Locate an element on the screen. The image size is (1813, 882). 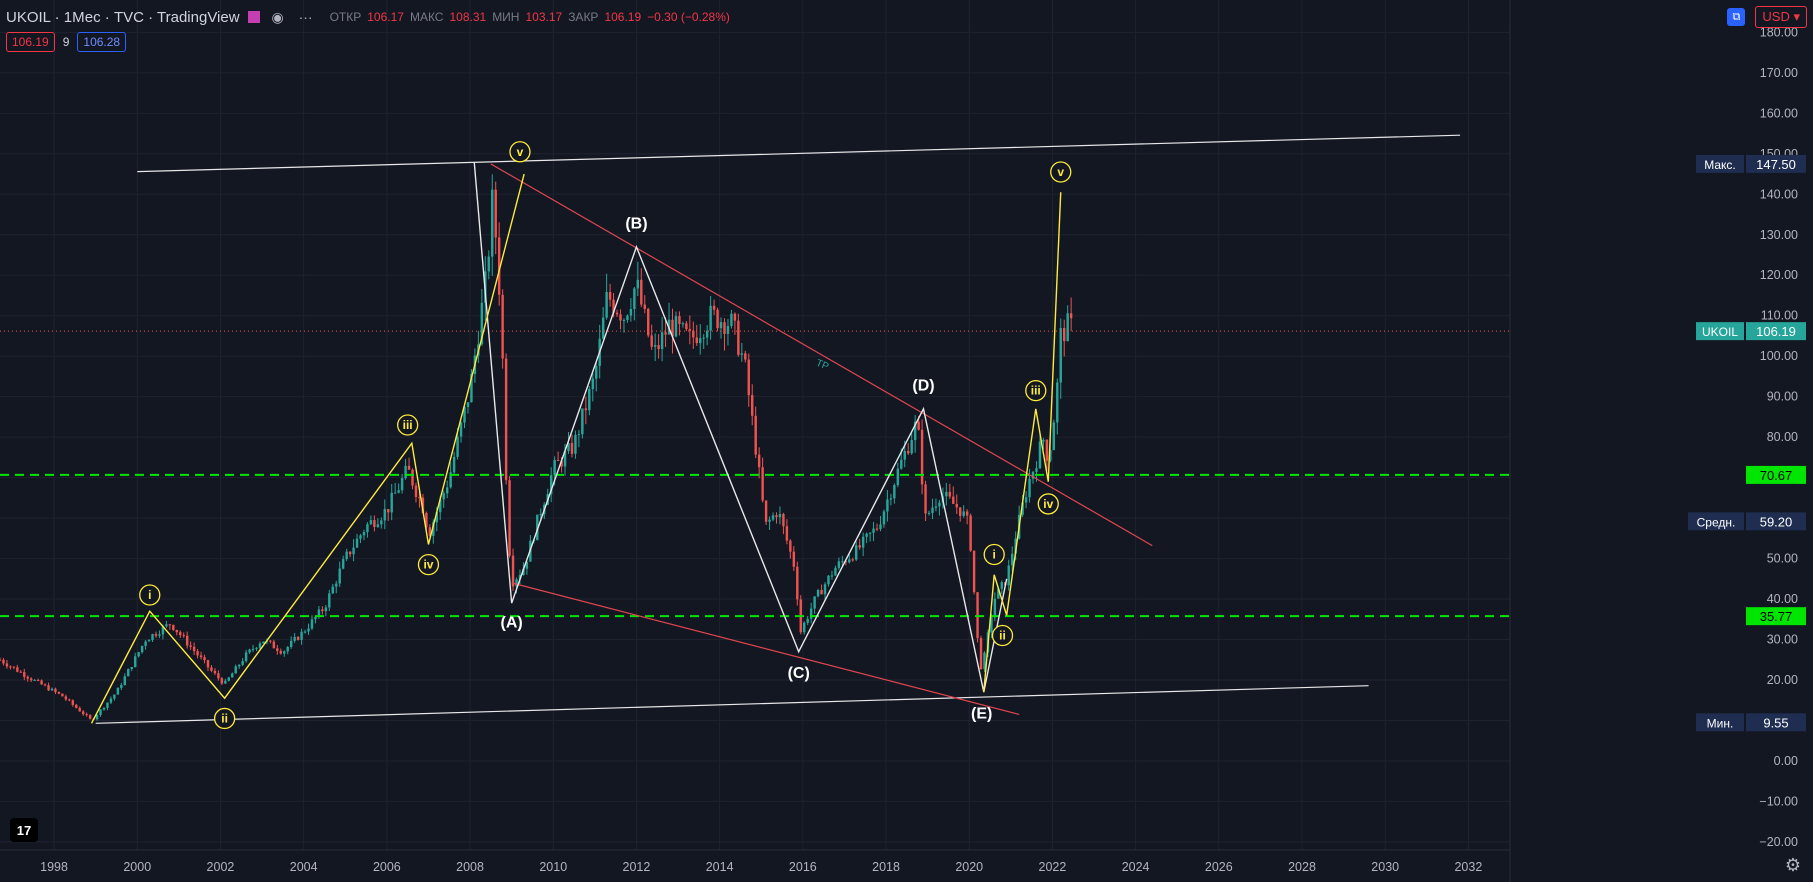
currency-select: USD ▾ is located at coordinates (1781, 17).